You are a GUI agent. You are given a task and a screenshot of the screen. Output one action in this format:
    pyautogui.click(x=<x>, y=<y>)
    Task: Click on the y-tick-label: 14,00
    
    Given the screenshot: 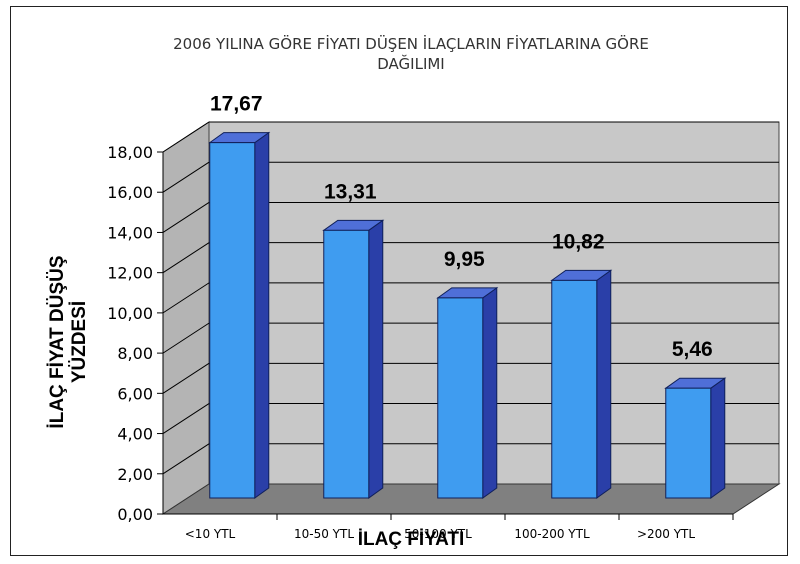 What is the action you would take?
    pyautogui.click(x=130, y=232)
    